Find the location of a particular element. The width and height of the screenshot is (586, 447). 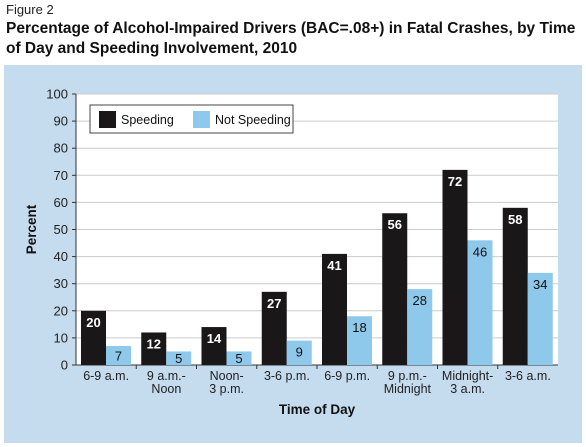

x-axis-title: Time of Day is located at coordinates (317, 409).